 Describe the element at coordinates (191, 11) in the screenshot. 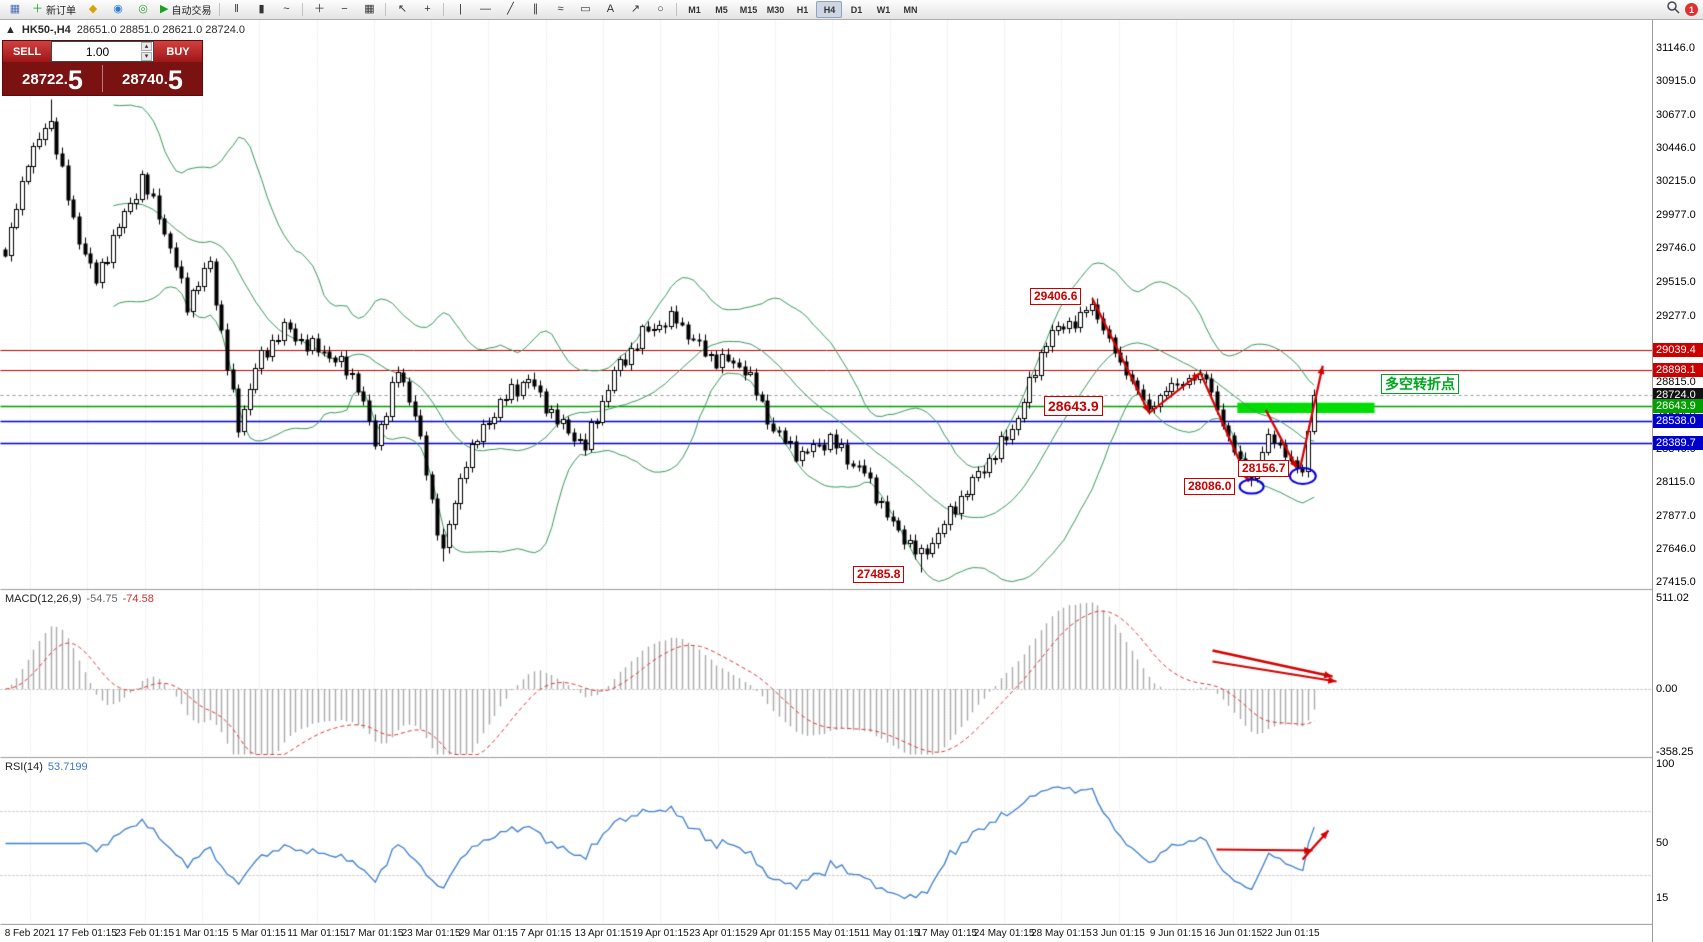

I see `auto-trading-label: 自动交易` at that location.